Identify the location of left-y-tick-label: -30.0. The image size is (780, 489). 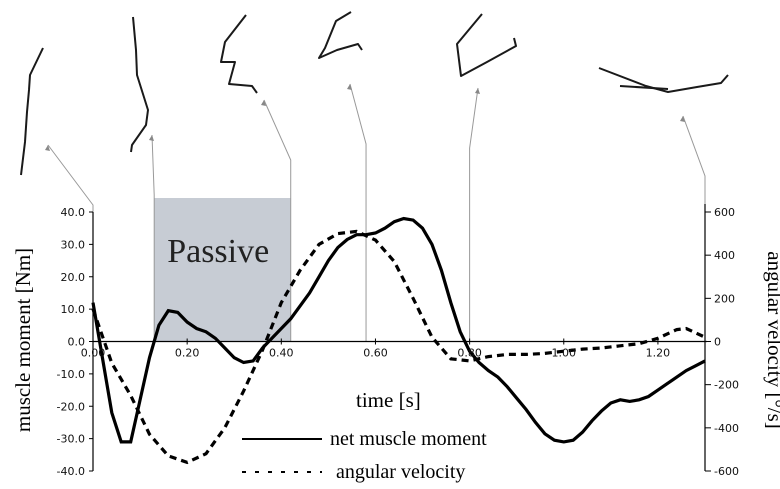
(71, 439).